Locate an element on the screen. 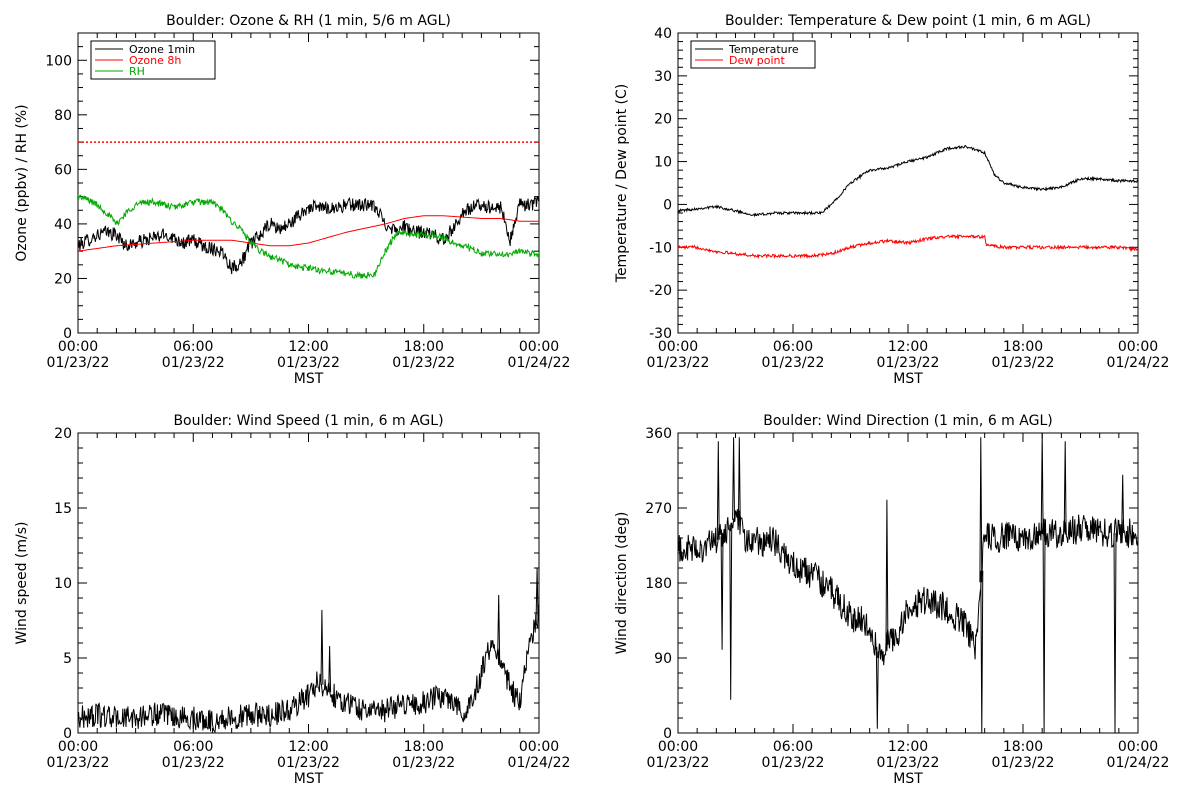  y-tick-label: 90 is located at coordinates (663, 659).